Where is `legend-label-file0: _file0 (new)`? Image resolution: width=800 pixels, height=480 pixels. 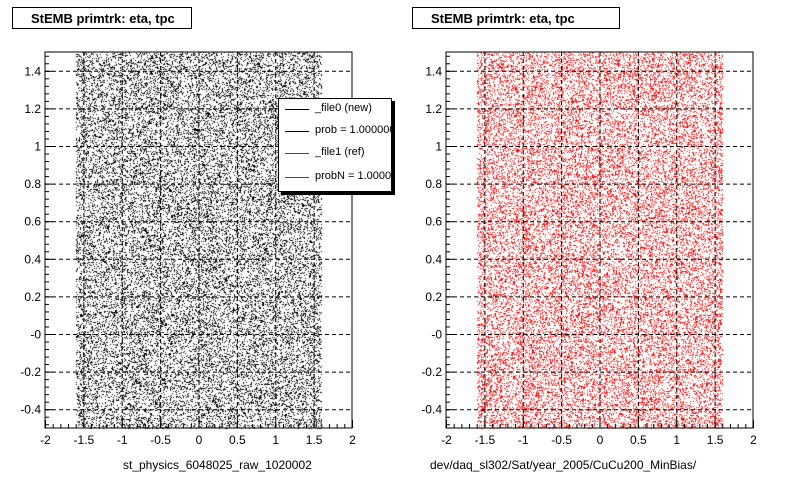 legend-label-file0: _file0 (new) is located at coordinates (343, 108).